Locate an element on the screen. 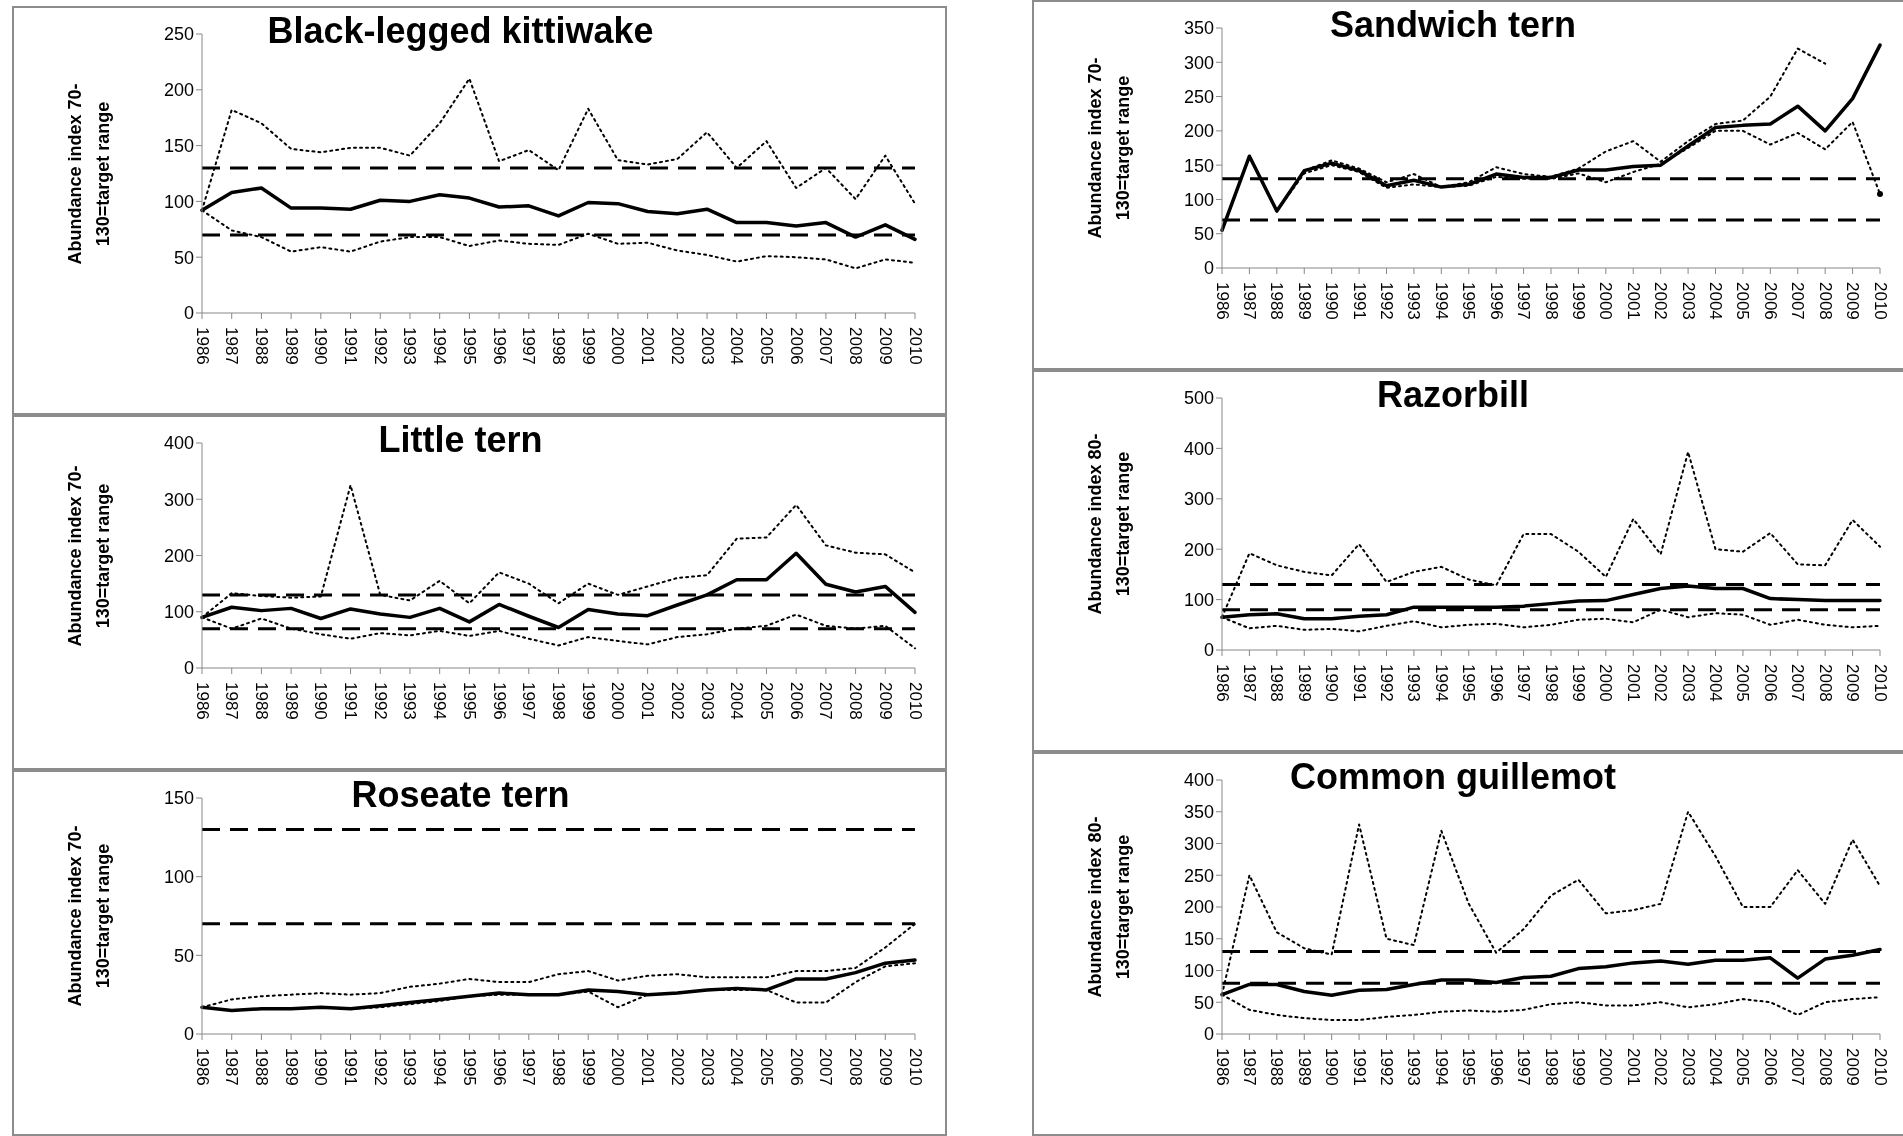 The width and height of the screenshot is (1903, 1136). x-tick-label: 2007 is located at coordinates (1798, 301).